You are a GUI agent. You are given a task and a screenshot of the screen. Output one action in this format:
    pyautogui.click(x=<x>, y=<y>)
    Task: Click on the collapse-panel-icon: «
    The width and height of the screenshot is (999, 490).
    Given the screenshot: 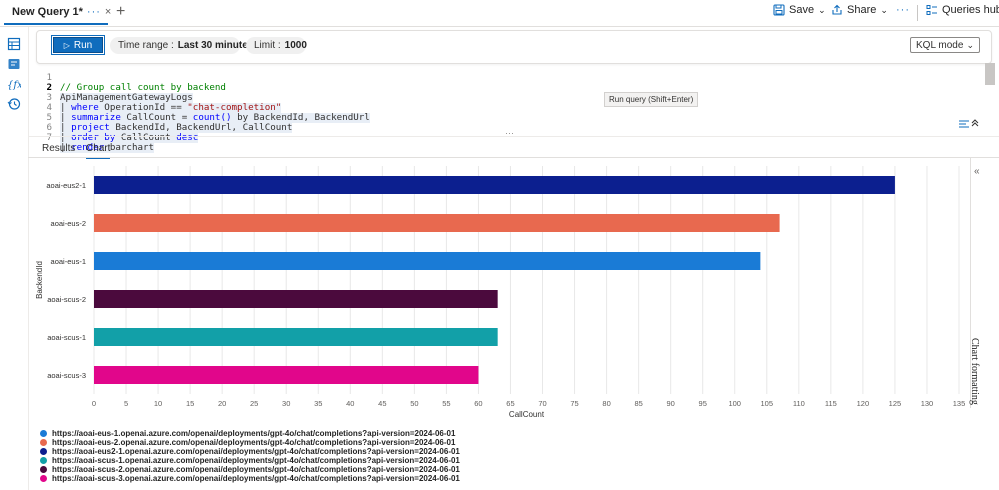 What is the action you would take?
    pyautogui.click(x=977, y=171)
    